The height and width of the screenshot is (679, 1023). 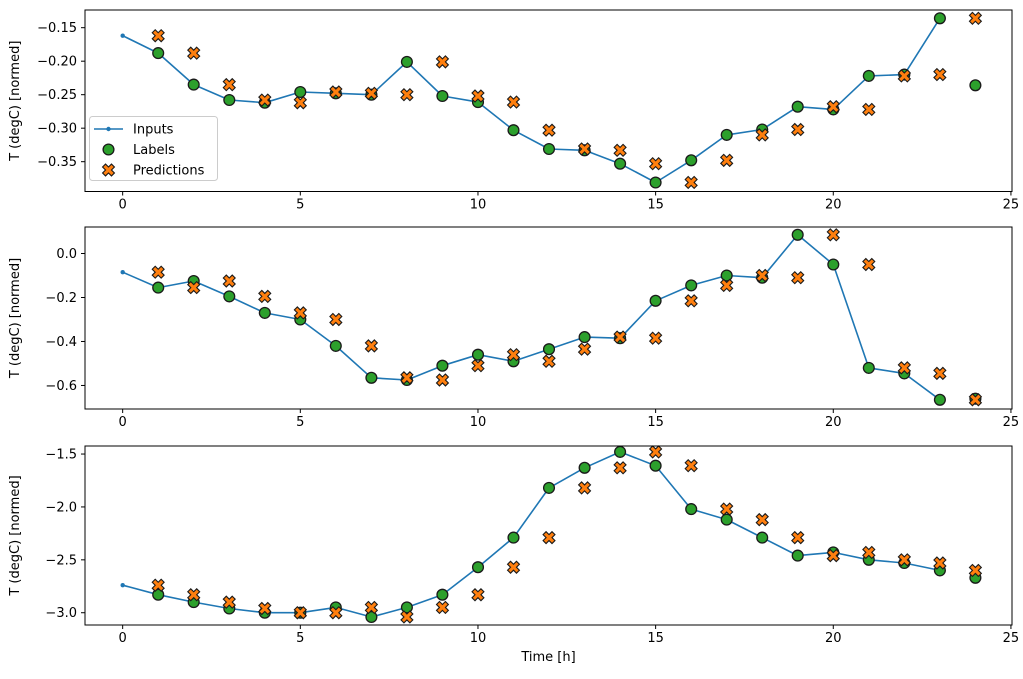 I want to click on y-tick-label: −0.20, so click(x=57, y=62).